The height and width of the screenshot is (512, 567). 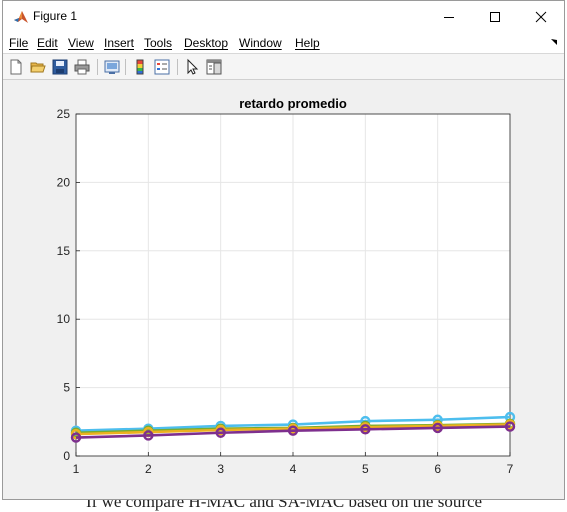 I want to click on matlab-icon, so click(x=21, y=17).